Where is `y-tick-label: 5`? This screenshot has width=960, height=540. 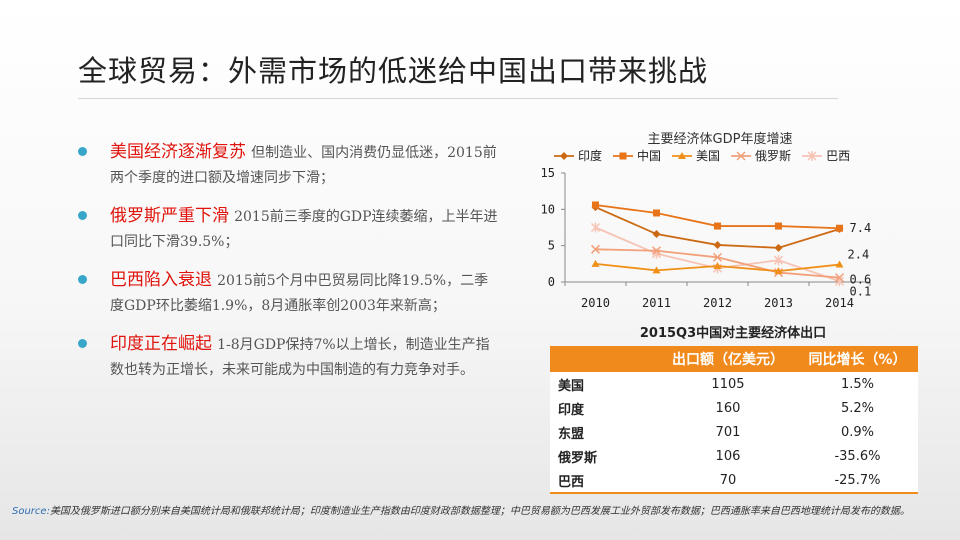
y-tick-label: 5 is located at coordinates (551, 246).